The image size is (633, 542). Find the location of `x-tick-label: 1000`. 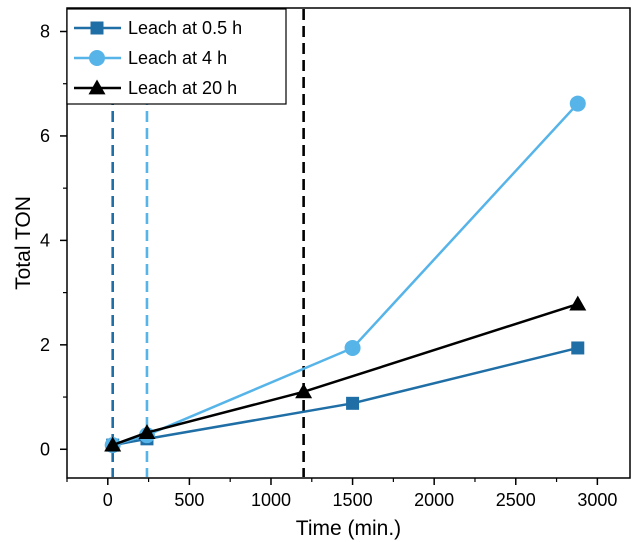

x-tick-label: 1000 is located at coordinates (271, 500).